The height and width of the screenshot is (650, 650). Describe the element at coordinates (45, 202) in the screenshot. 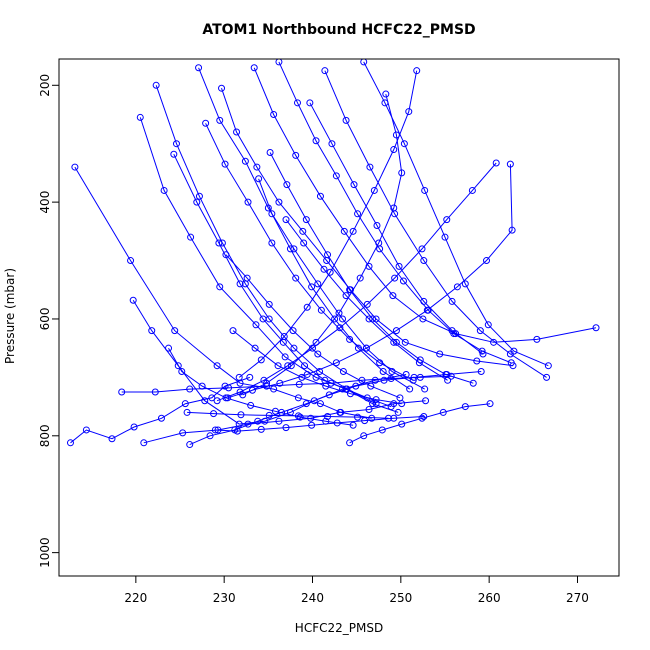

I see `y-tick-label: 400` at that location.